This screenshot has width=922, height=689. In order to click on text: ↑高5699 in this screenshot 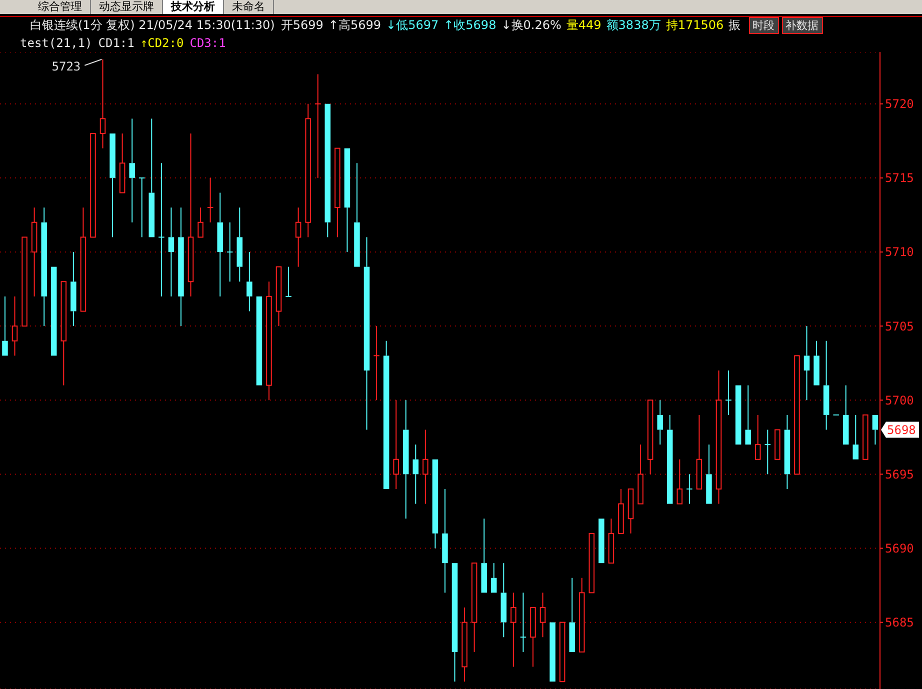, I will do `click(355, 25)`.